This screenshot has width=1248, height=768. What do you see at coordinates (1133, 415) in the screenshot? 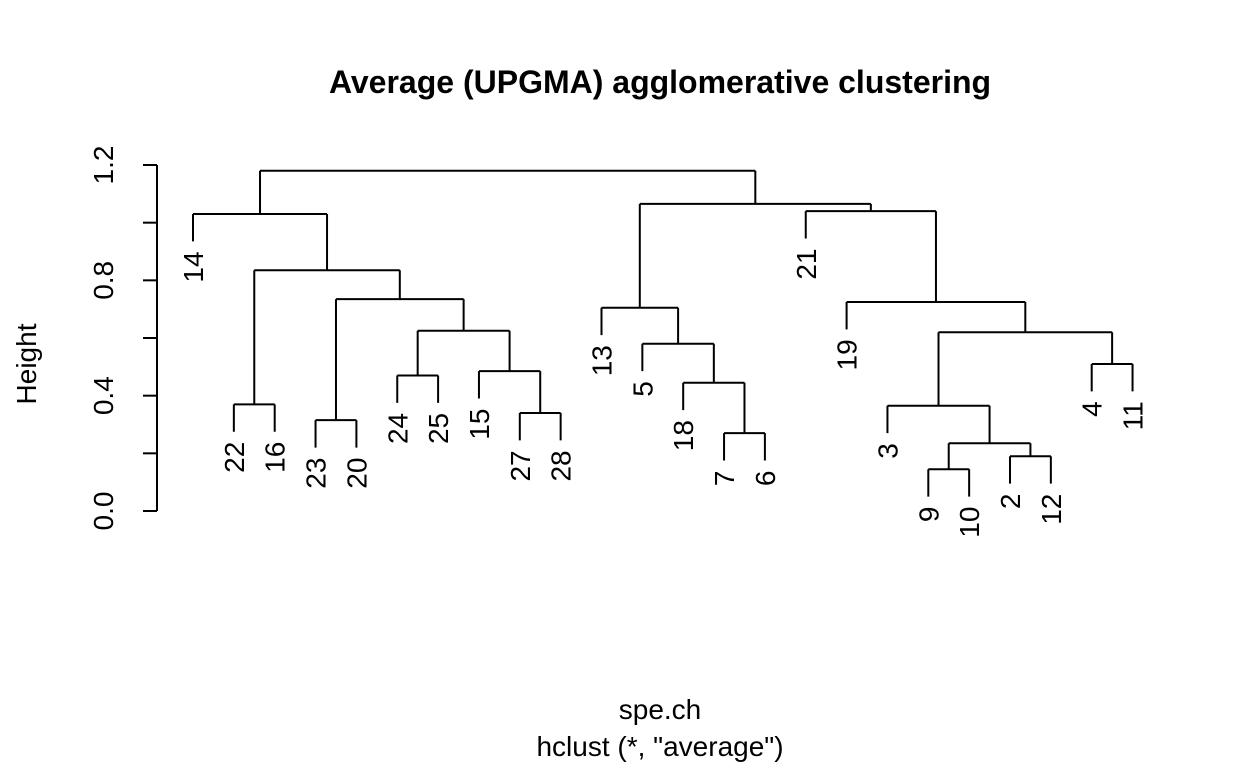
I see `leaf-label-11: 11` at bounding box center [1133, 415].